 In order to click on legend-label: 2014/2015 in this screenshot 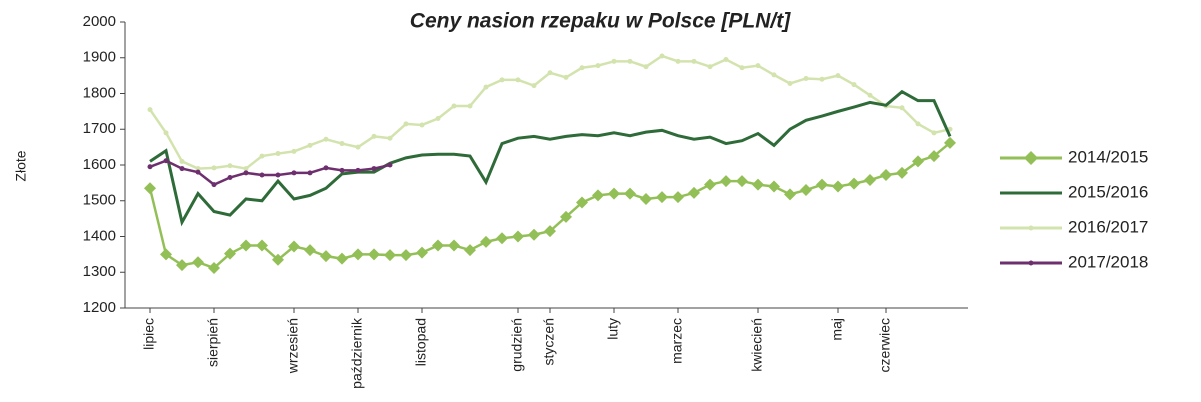, I will do `click(1108, 156)`.